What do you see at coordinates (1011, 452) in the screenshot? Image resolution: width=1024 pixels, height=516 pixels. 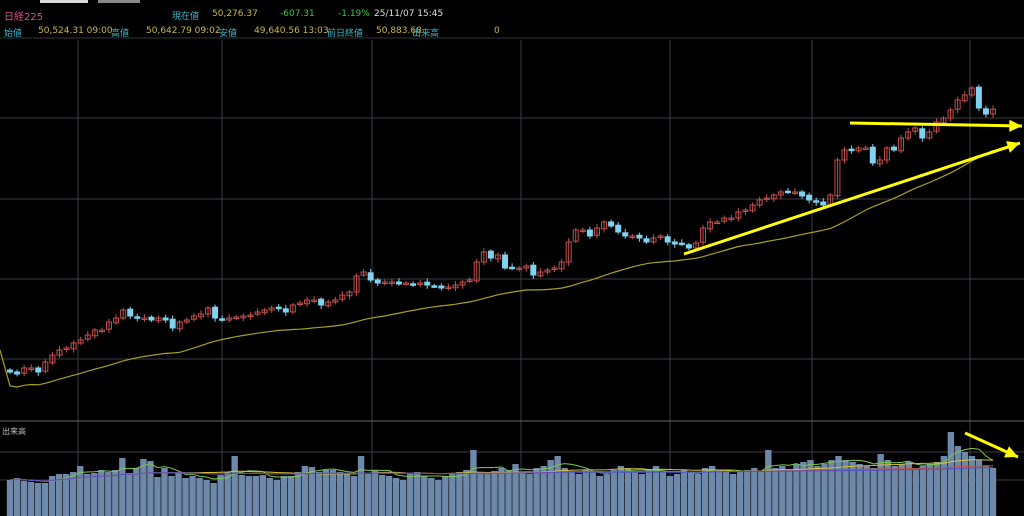 I see `volume-arrow-arrowhead-icon` at bounding box center [1011, 452].